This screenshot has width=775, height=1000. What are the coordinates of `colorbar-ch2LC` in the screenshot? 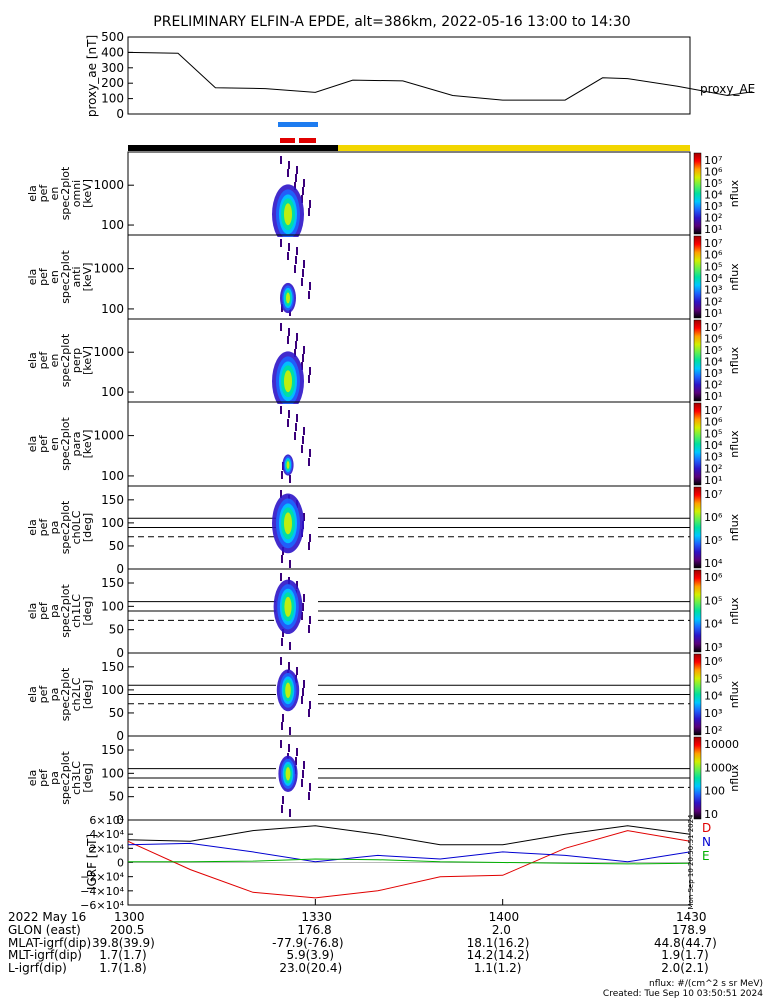 It's located at (697, 694).